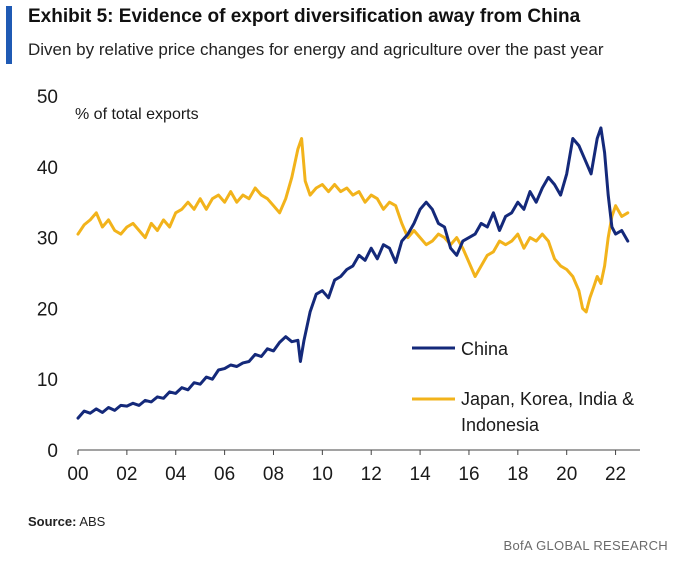 This screenshot has width=678, height=562. What do you see at coordinates (47, 168) in the screenshot?
I see `y-tick-label: 40` at bounding box center [47, 168].